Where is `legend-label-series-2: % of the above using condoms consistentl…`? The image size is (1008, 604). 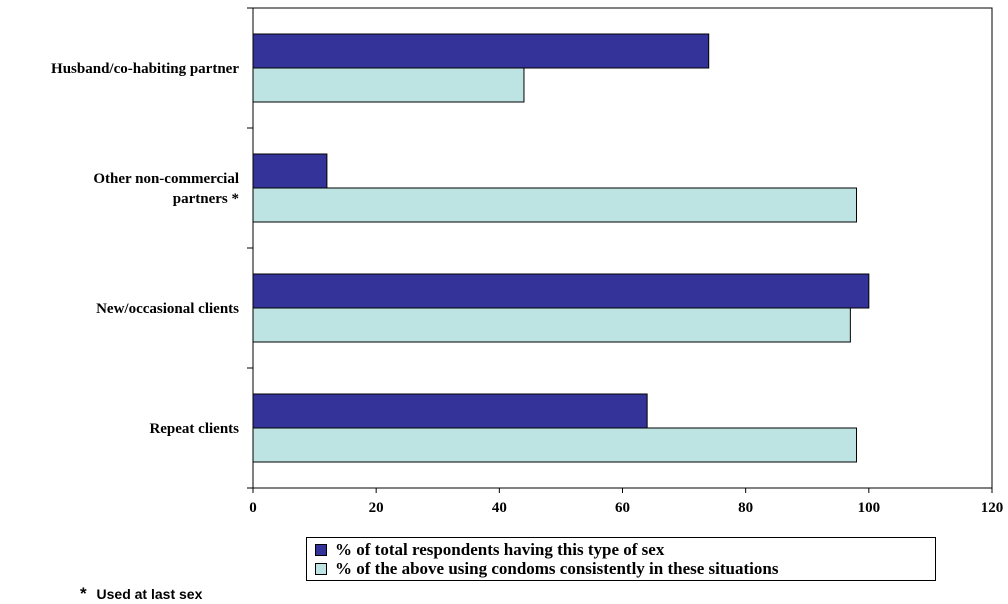
legend-label-series-2: % of the above using condoms consistentl… is located at coordinates (557, 568).